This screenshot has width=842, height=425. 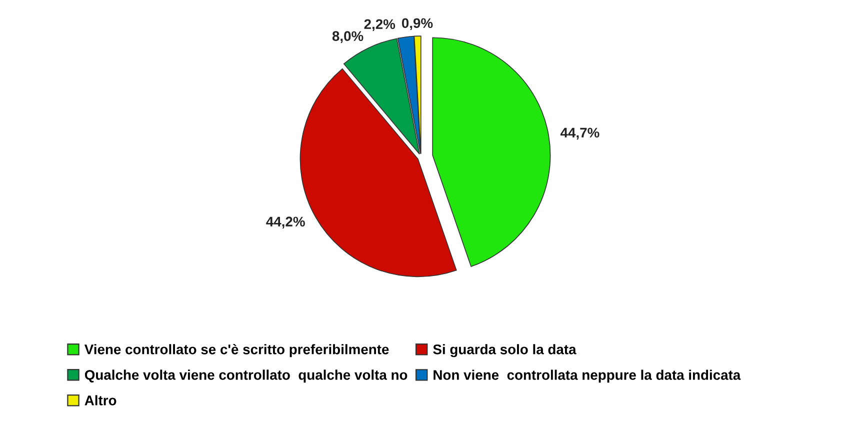 What do you see at coordinates (100, 400) in the screenshot?
I see `legend-label: Altro` at bounding box center [100, 400].